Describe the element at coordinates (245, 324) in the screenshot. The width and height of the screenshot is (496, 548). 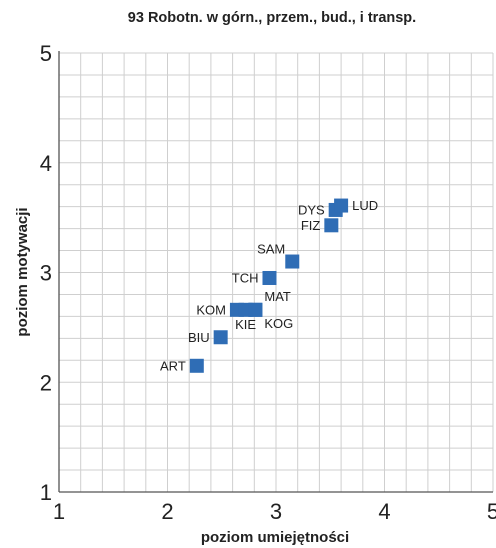
I see `point-label: KIE` at that location.